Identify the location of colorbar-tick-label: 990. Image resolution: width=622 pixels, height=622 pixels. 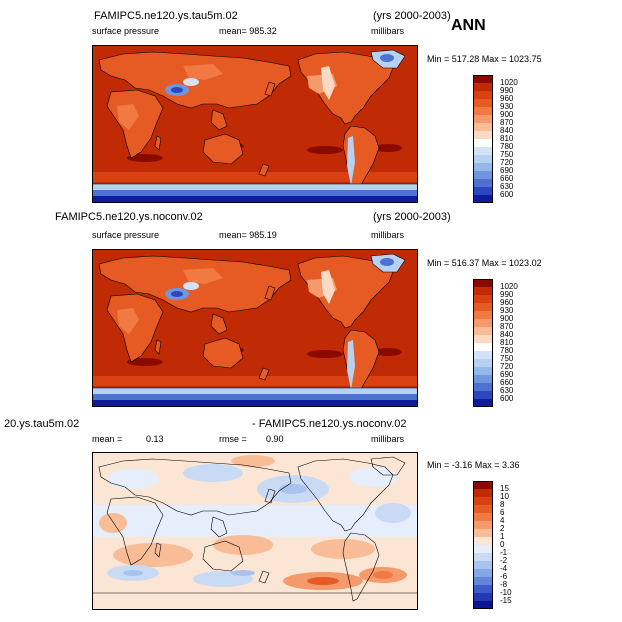
(507, 294).